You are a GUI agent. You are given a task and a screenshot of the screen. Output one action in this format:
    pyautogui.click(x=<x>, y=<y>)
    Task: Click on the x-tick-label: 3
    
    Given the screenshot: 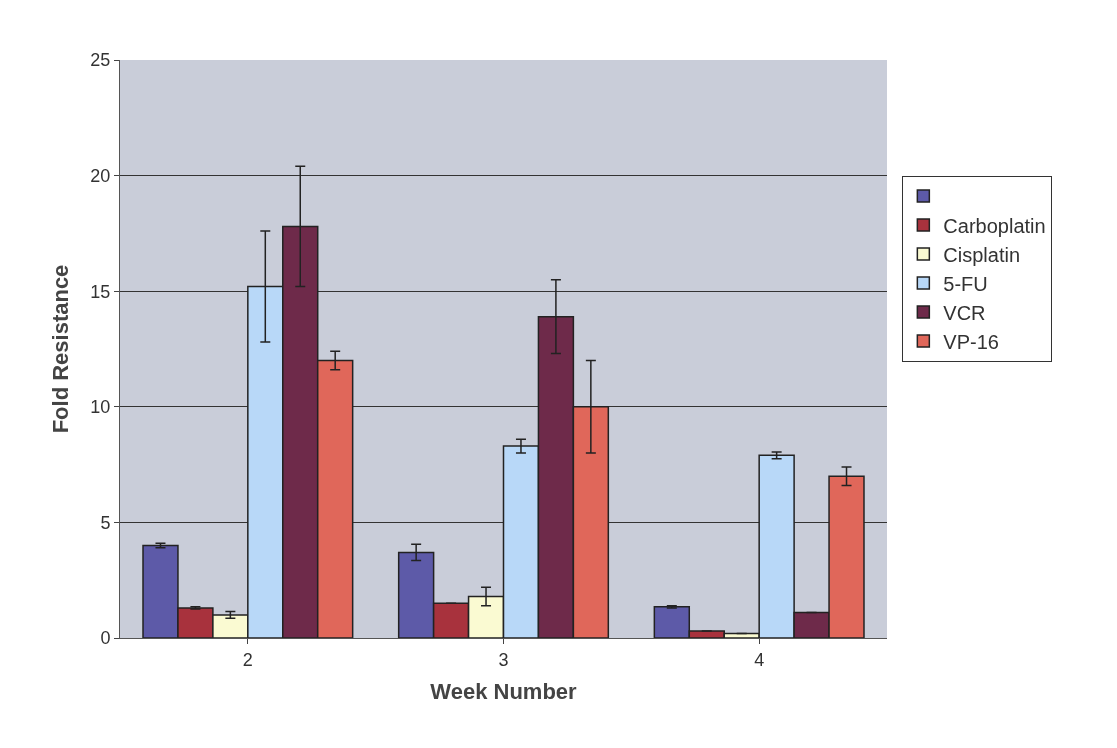 What is the action you would take?
    pyautogui.click(x=503, y=659)
    